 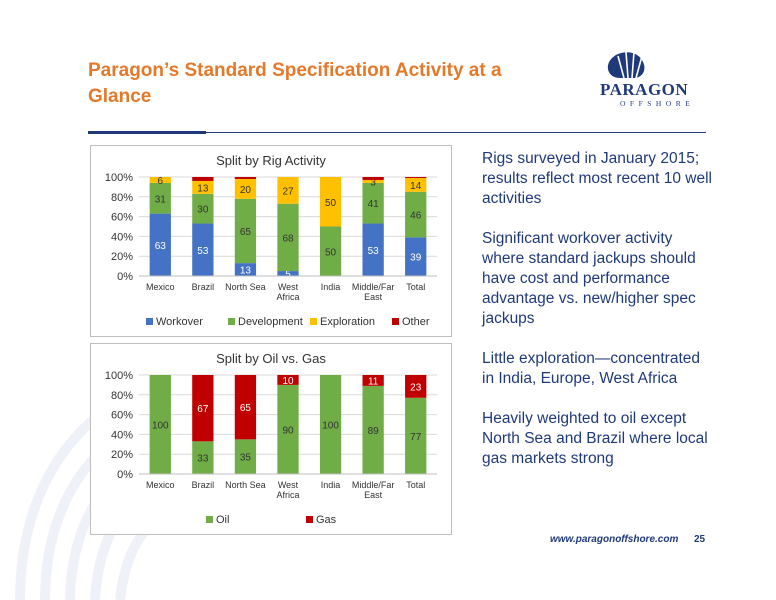 What do you see at coordinates (288, 381) in the screenshot?
I see `oil-gas-data-label: 10` at bounding box center [288, 381].